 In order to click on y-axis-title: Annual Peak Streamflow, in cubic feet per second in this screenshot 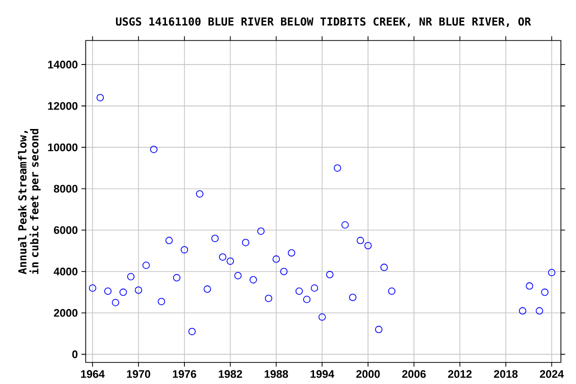, I will do `click(29, 201)`.